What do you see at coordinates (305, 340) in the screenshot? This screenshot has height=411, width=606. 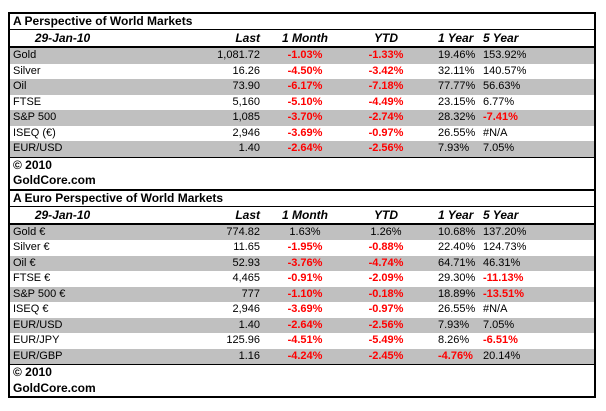 I see `one-month-value-cell: -4.51%` at bounding box center [305, 340].